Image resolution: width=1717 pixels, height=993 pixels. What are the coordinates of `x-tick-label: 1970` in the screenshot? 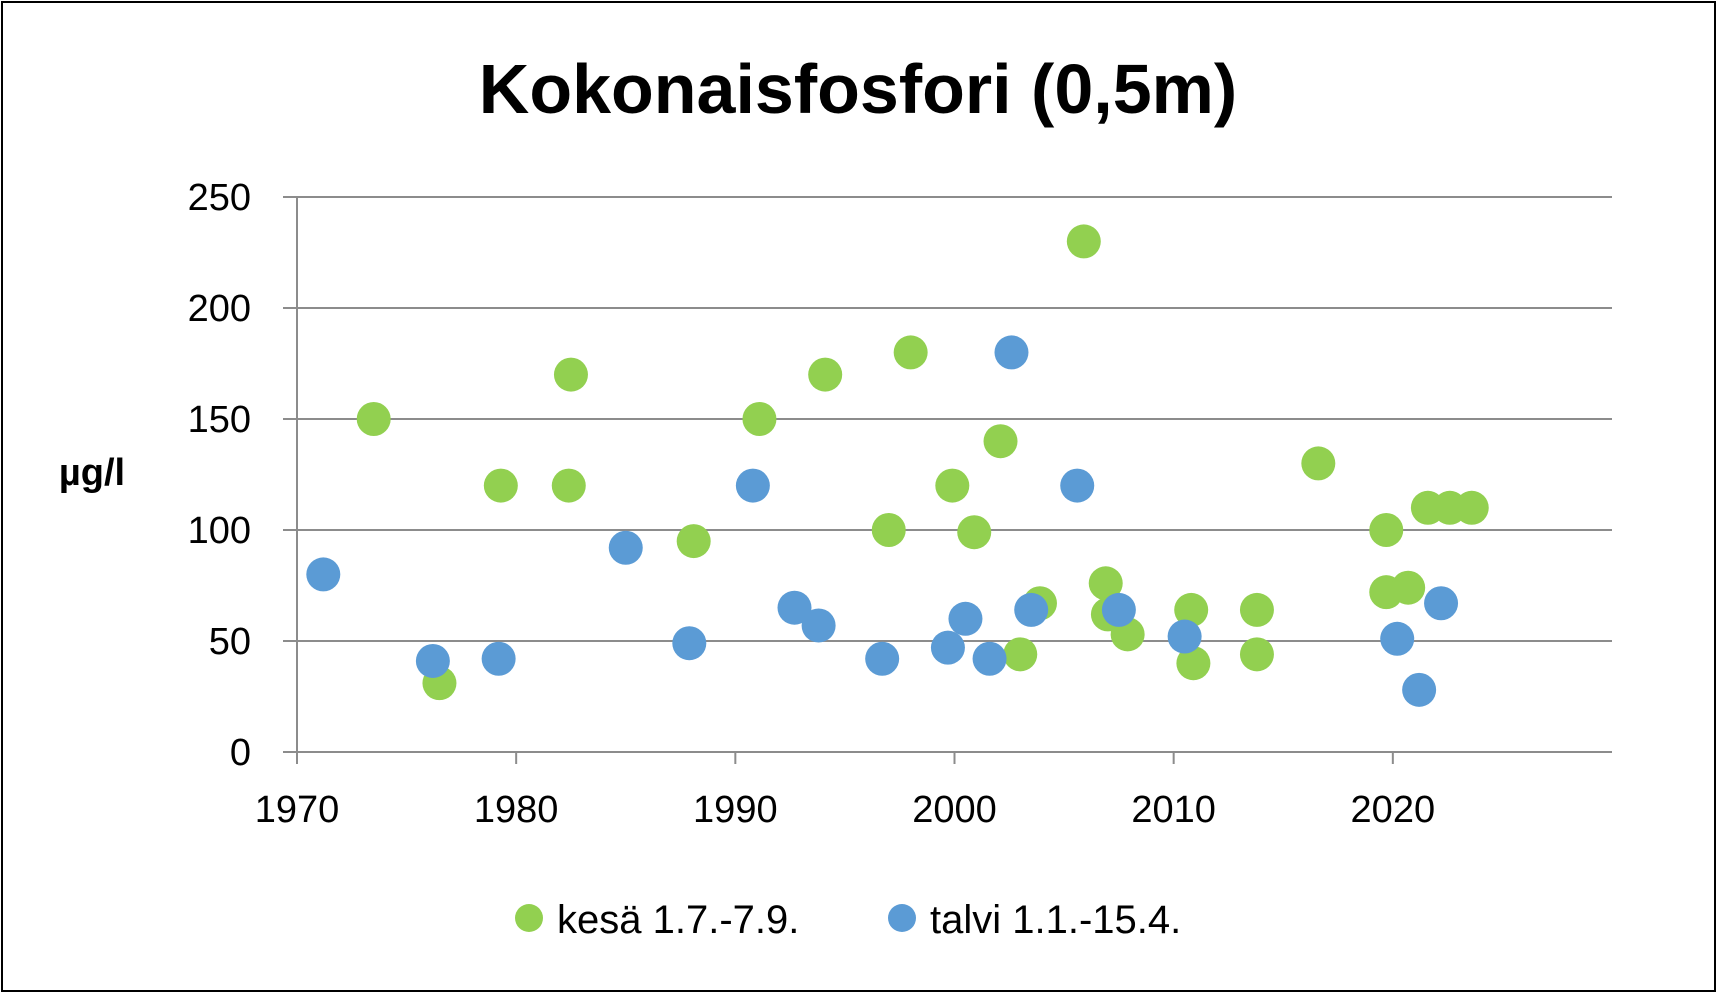 It's located at (297, 810).